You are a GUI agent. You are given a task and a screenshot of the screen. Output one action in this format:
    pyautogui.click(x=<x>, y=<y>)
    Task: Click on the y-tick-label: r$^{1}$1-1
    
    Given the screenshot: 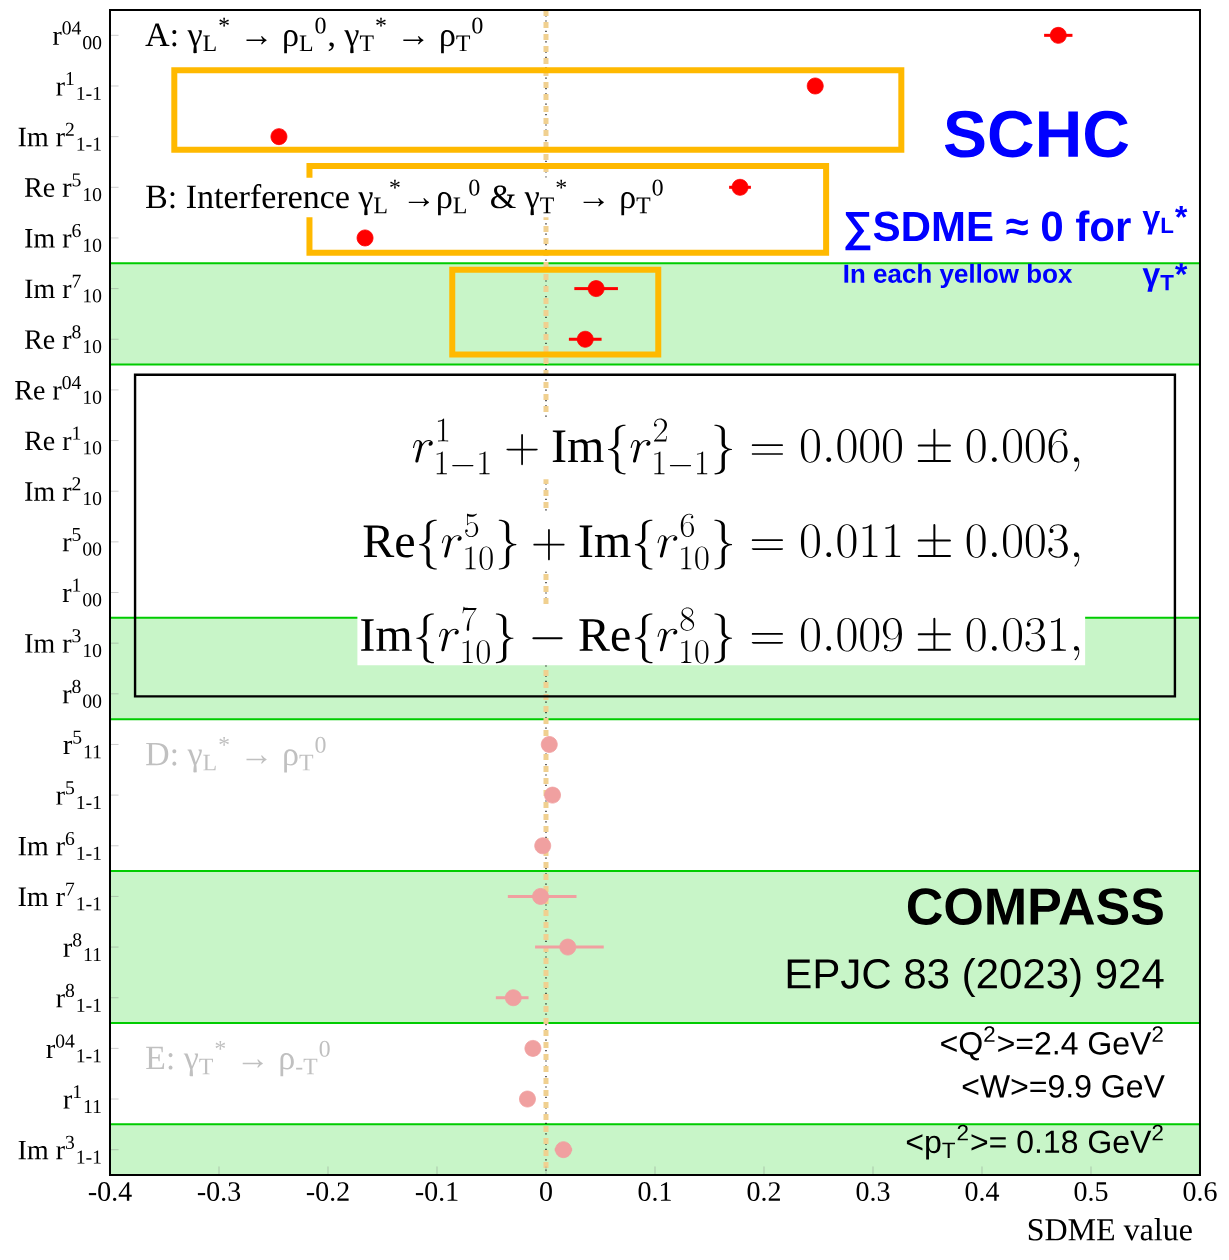 What is the action you would take?
    pyautogui.click(x=78, y=86)
    